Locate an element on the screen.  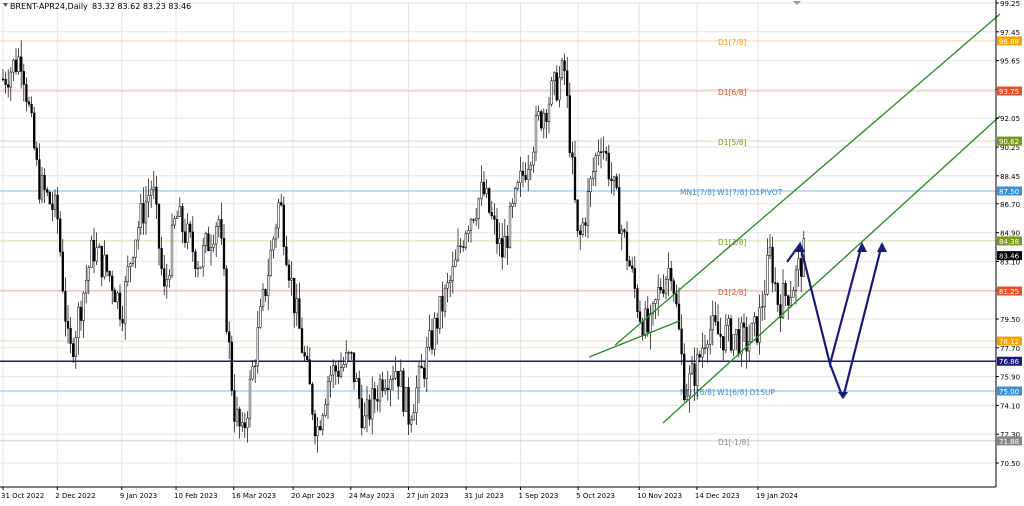
y-tick-label: 90.25 is located at coordinates (1010, 148).